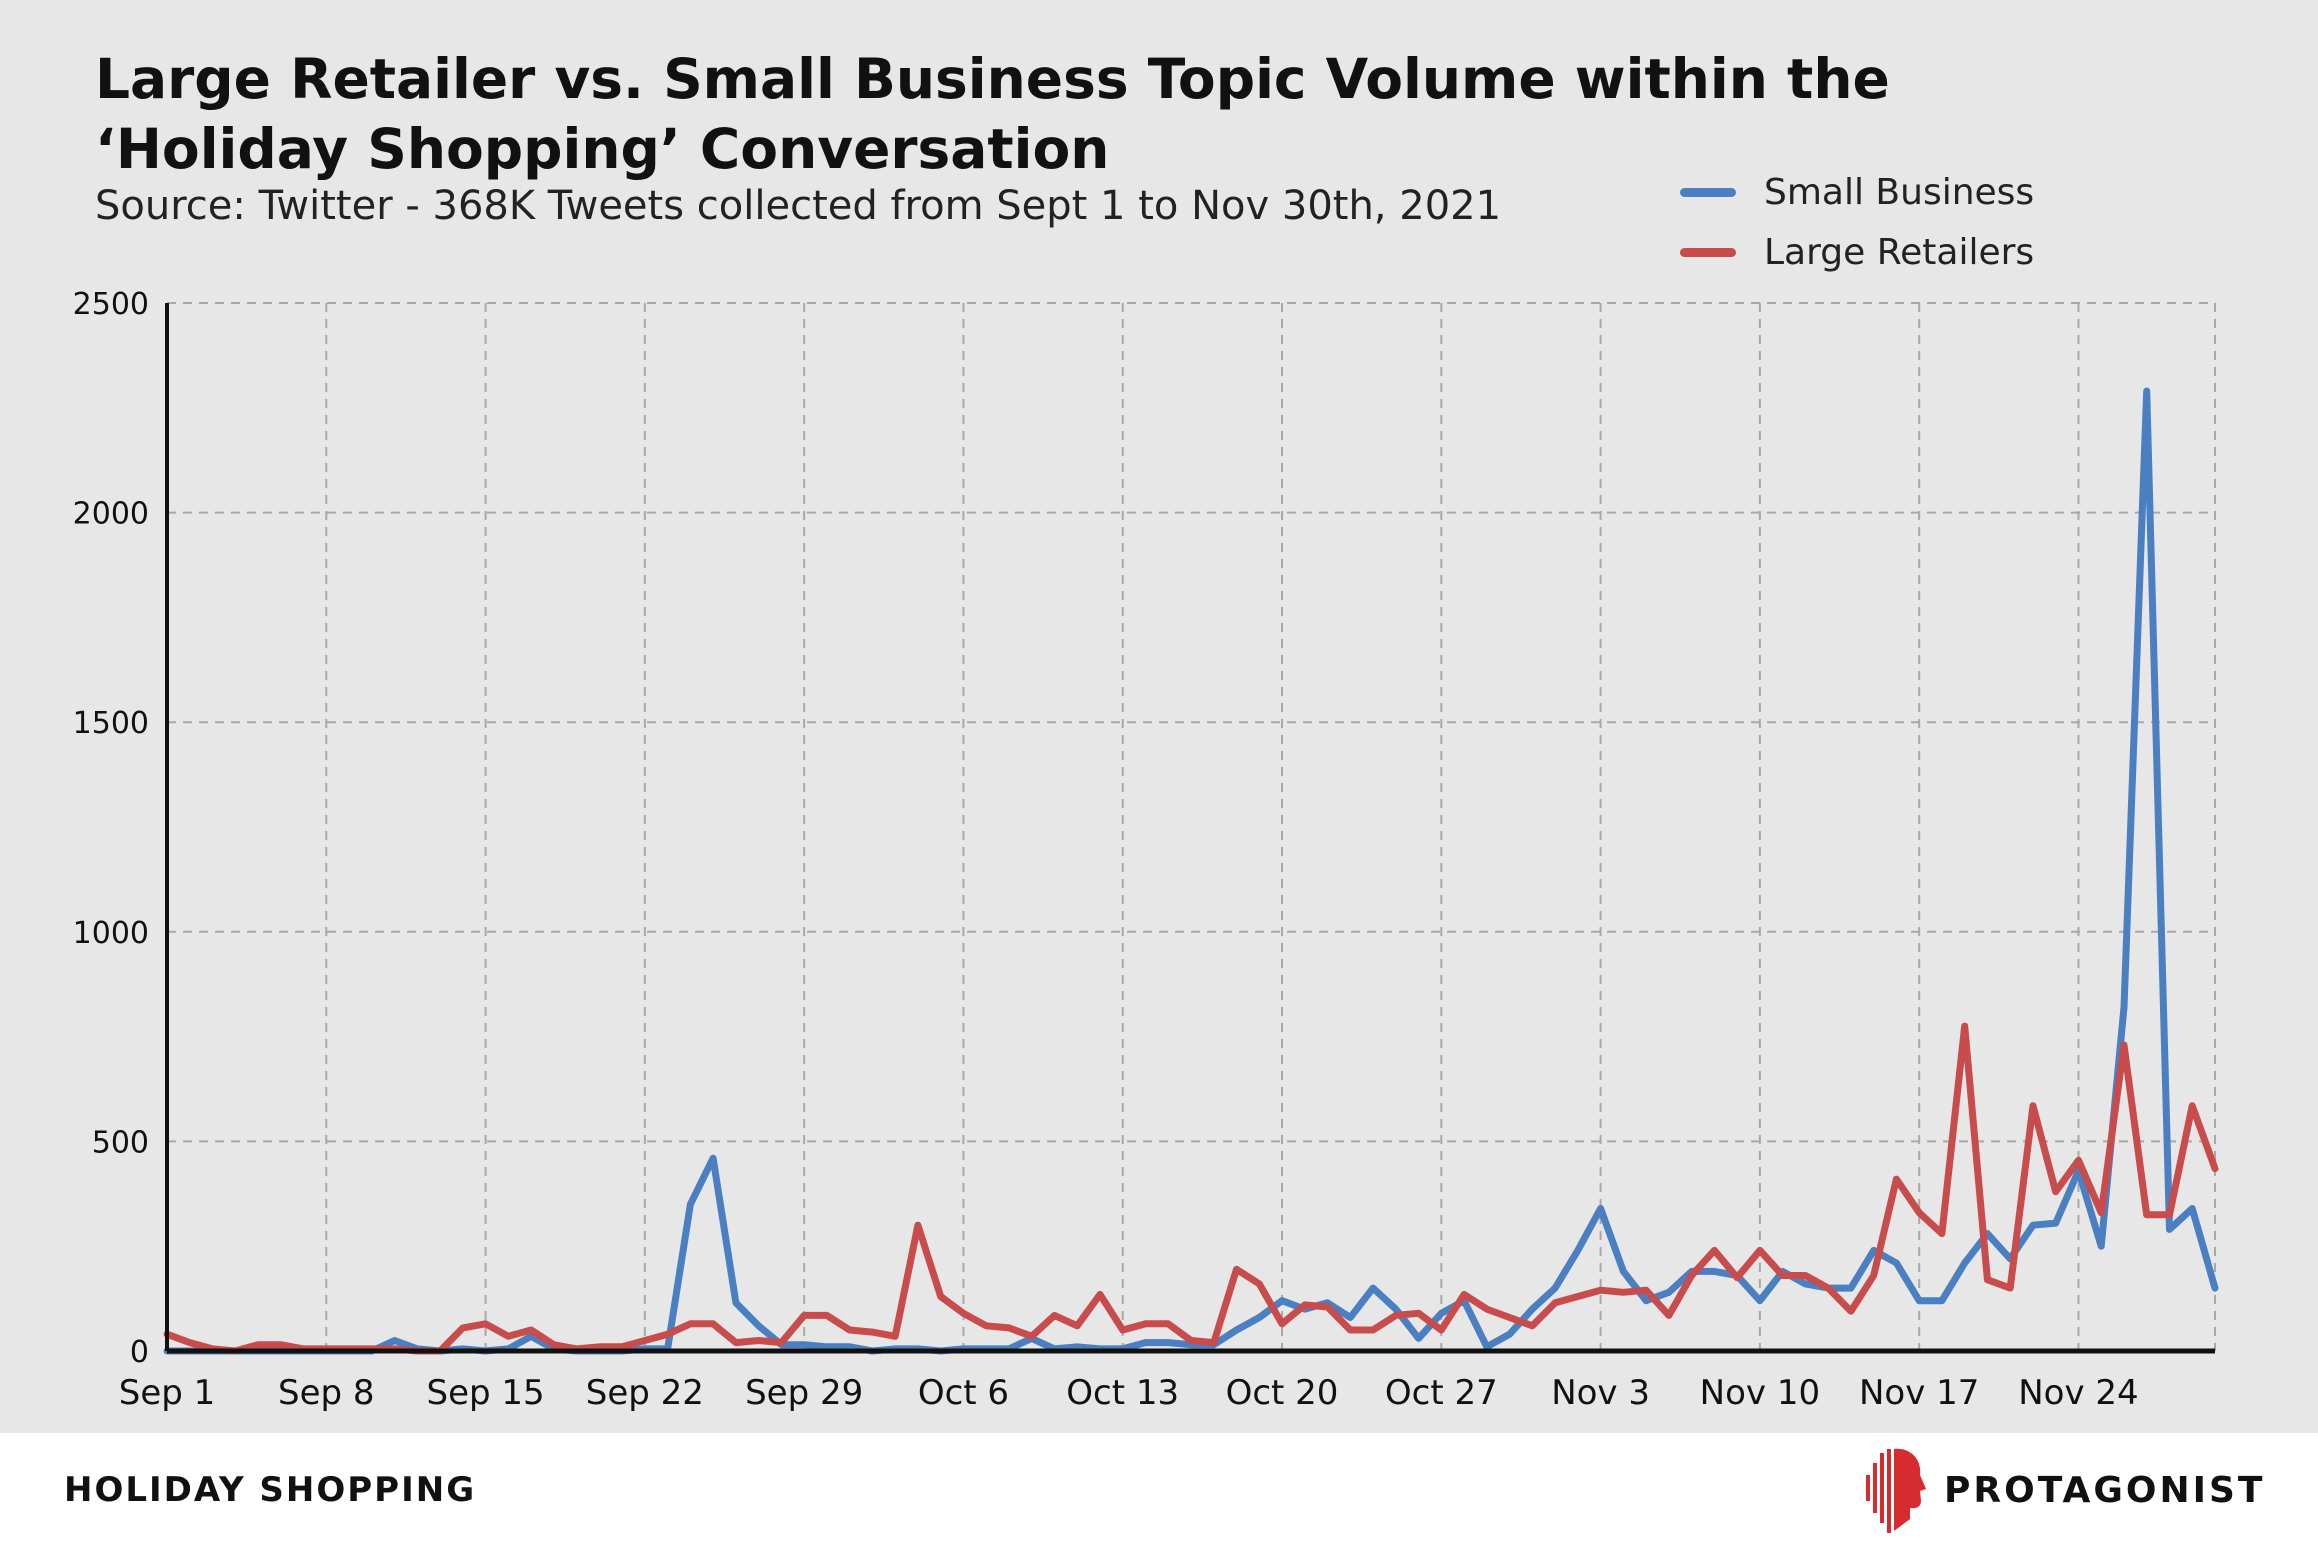 This screenshot has height=1550, width=2318. Describe the element at coordinates (1899, 252) in the screenshot. I see `legend-label-large-retailers: Large Retailers` at that location.